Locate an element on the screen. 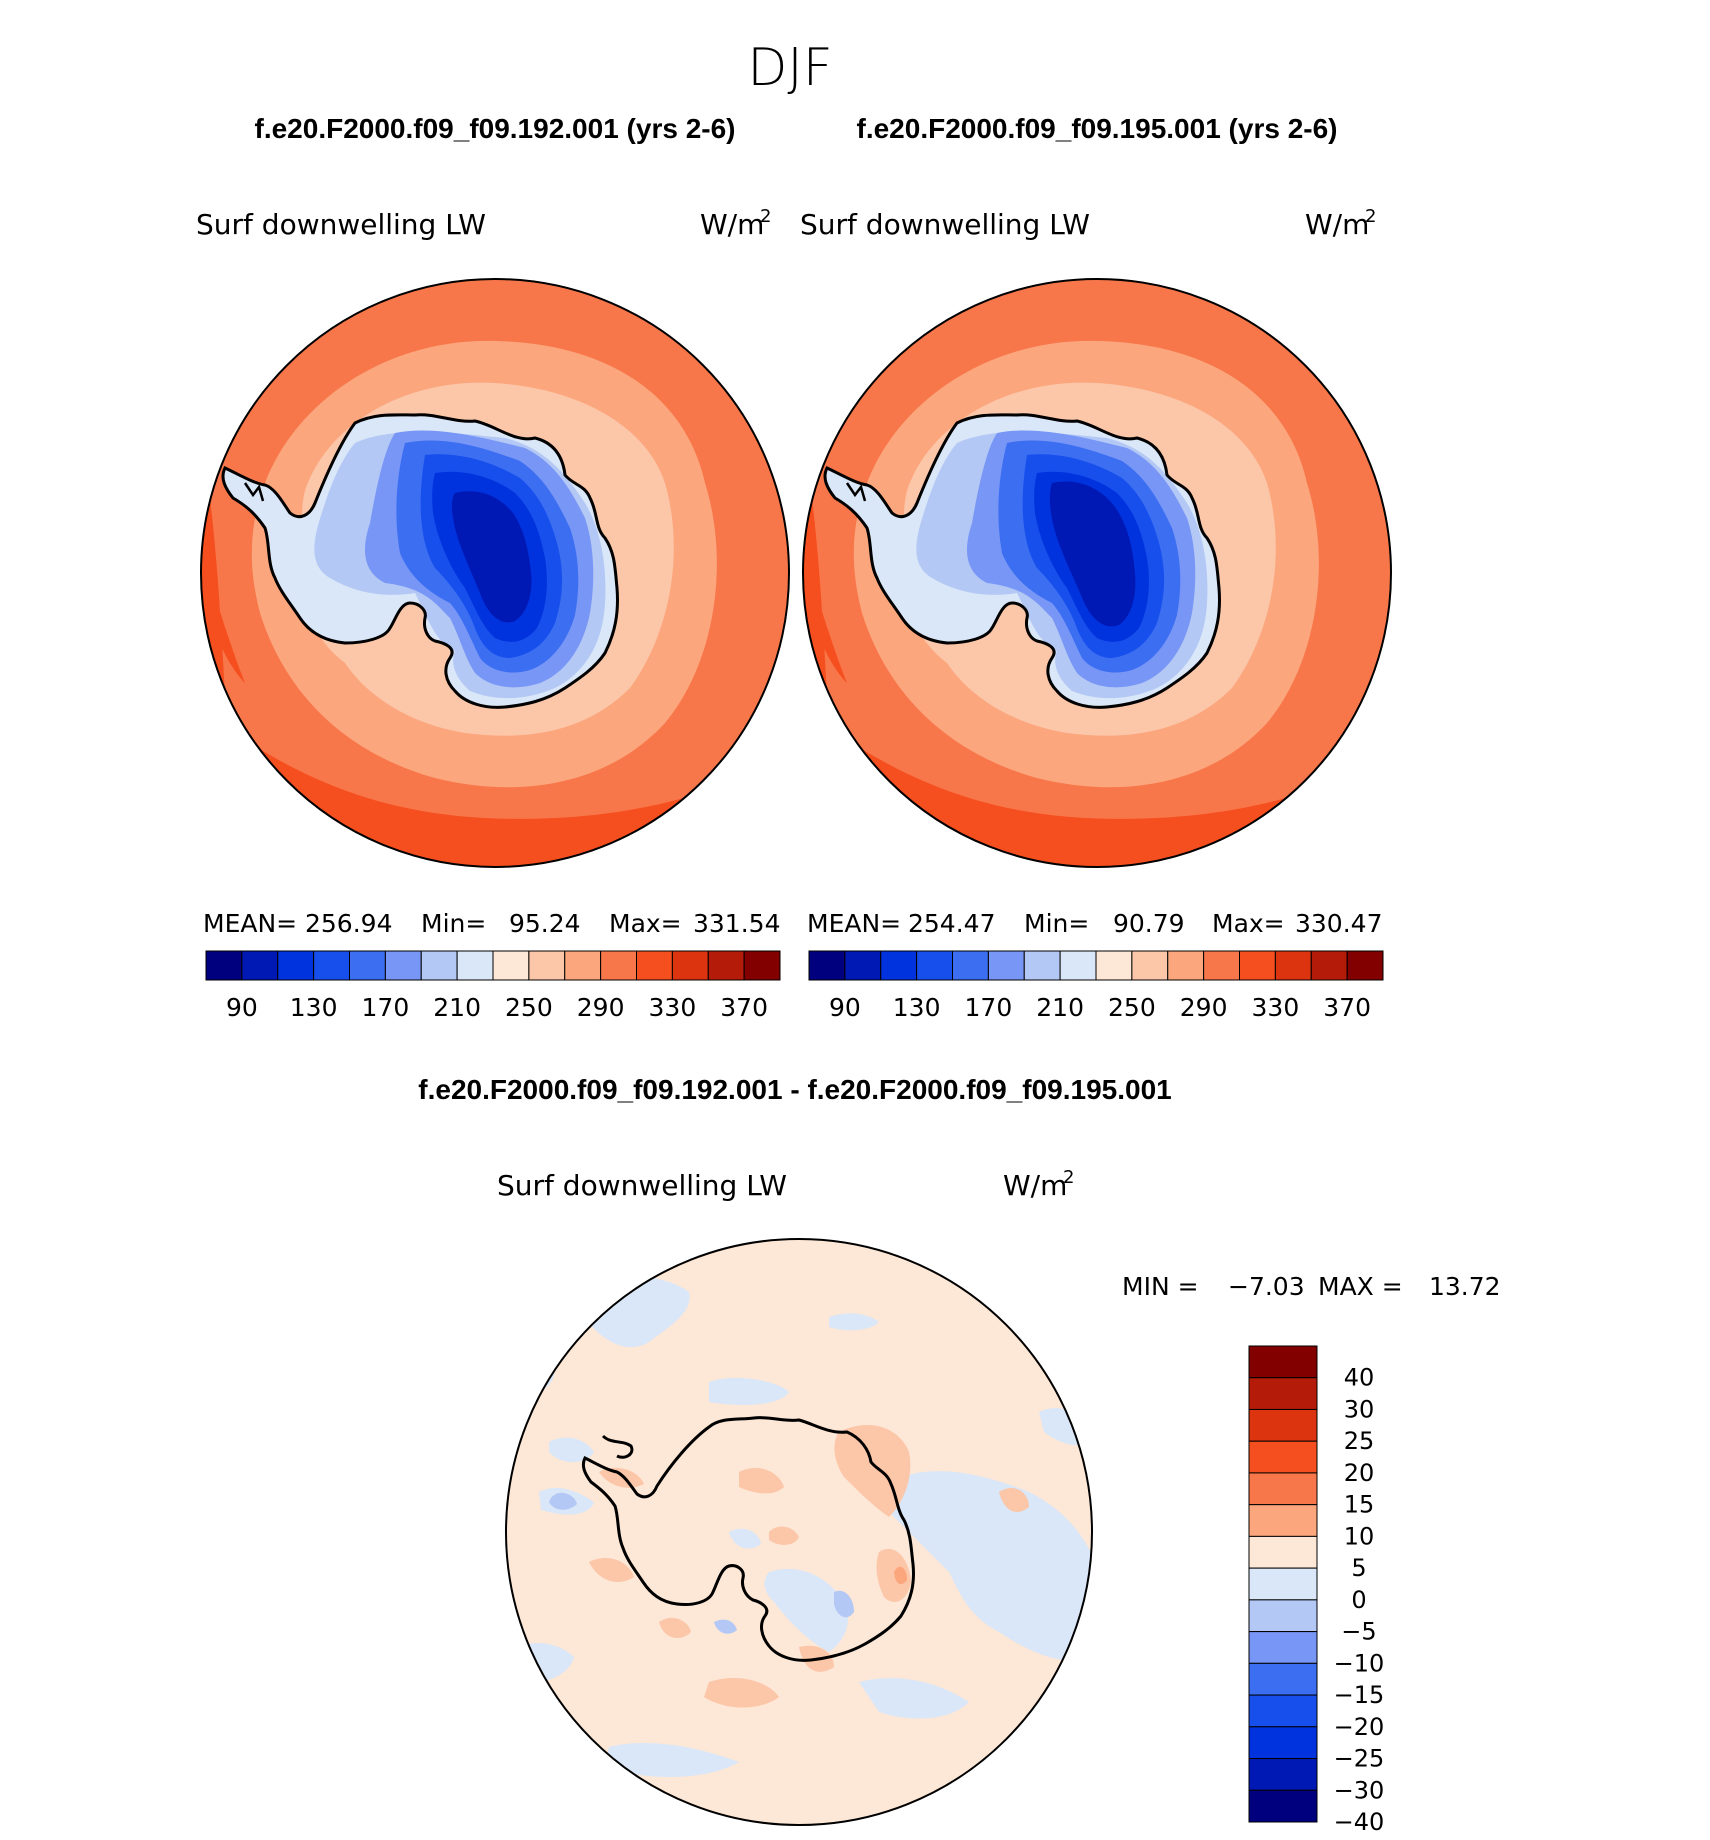  colorbar-tick-label: 0 is located at coordinates (1358, 1600).